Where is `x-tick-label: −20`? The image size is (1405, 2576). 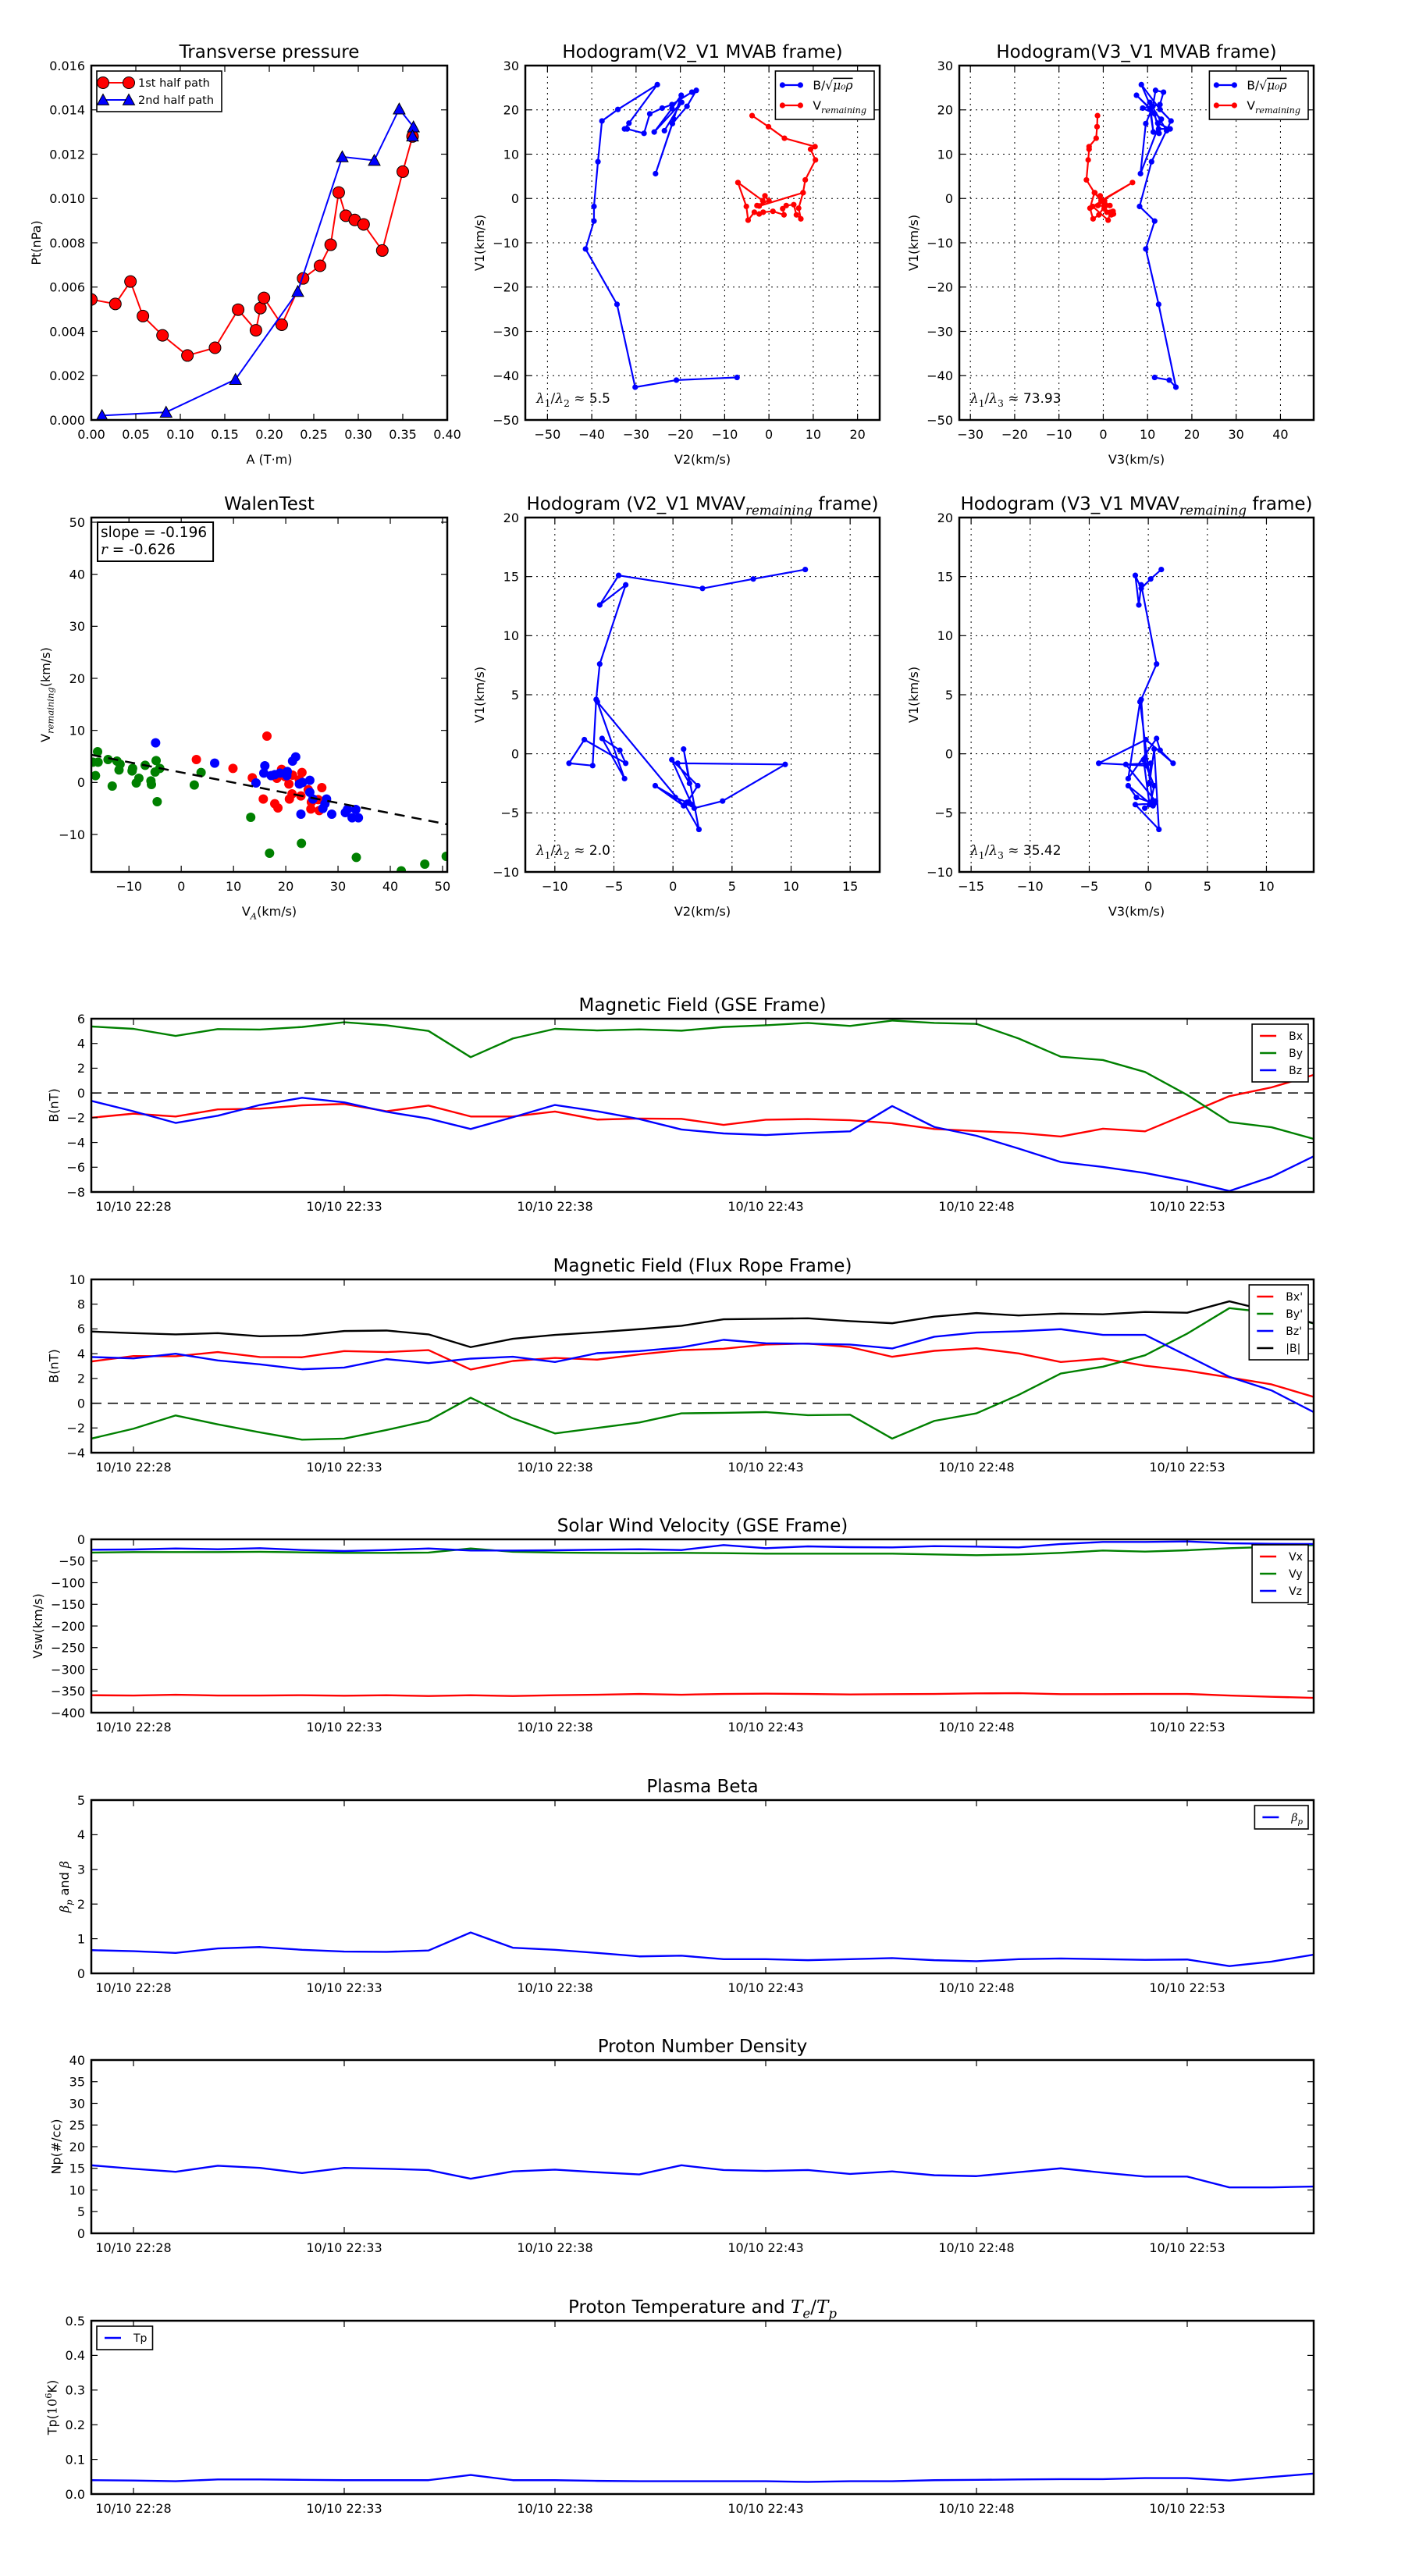
x-tick-label: −20 is located at coordinates (1015, 434).